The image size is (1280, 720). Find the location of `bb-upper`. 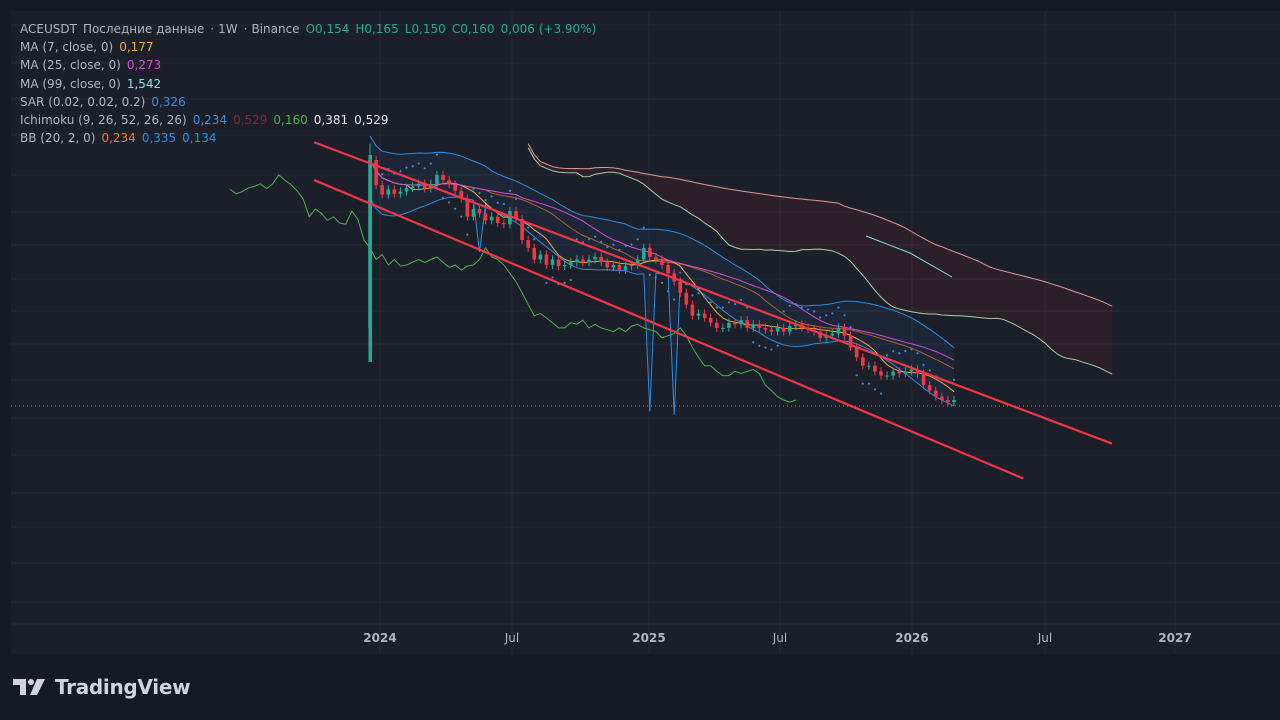

bb-upper is located at coordinates (662, 242).